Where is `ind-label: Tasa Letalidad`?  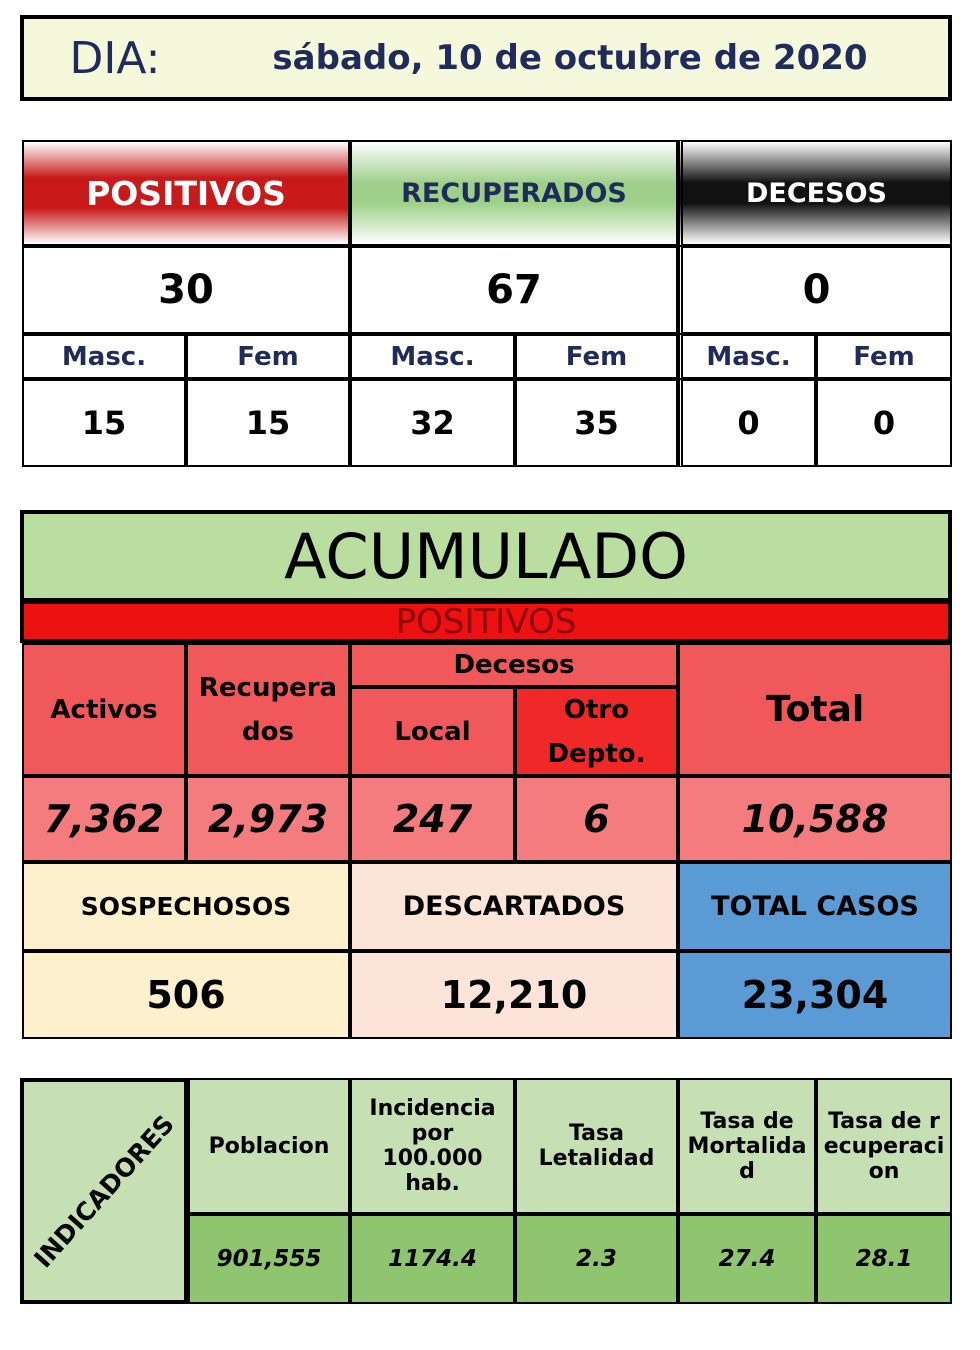
ind-label: Tasa Letalidad is located at coordinates (596, 1146).